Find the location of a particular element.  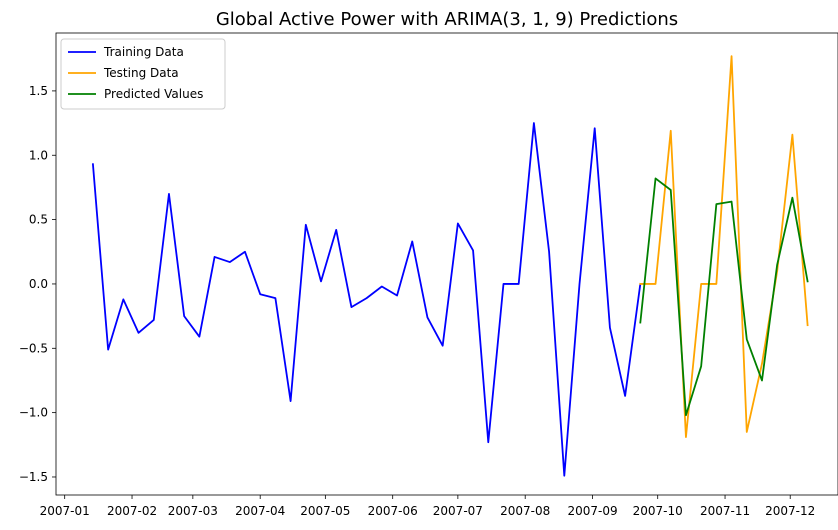

x-tick-label: 2007-08 is located at coordinates (525, 511).